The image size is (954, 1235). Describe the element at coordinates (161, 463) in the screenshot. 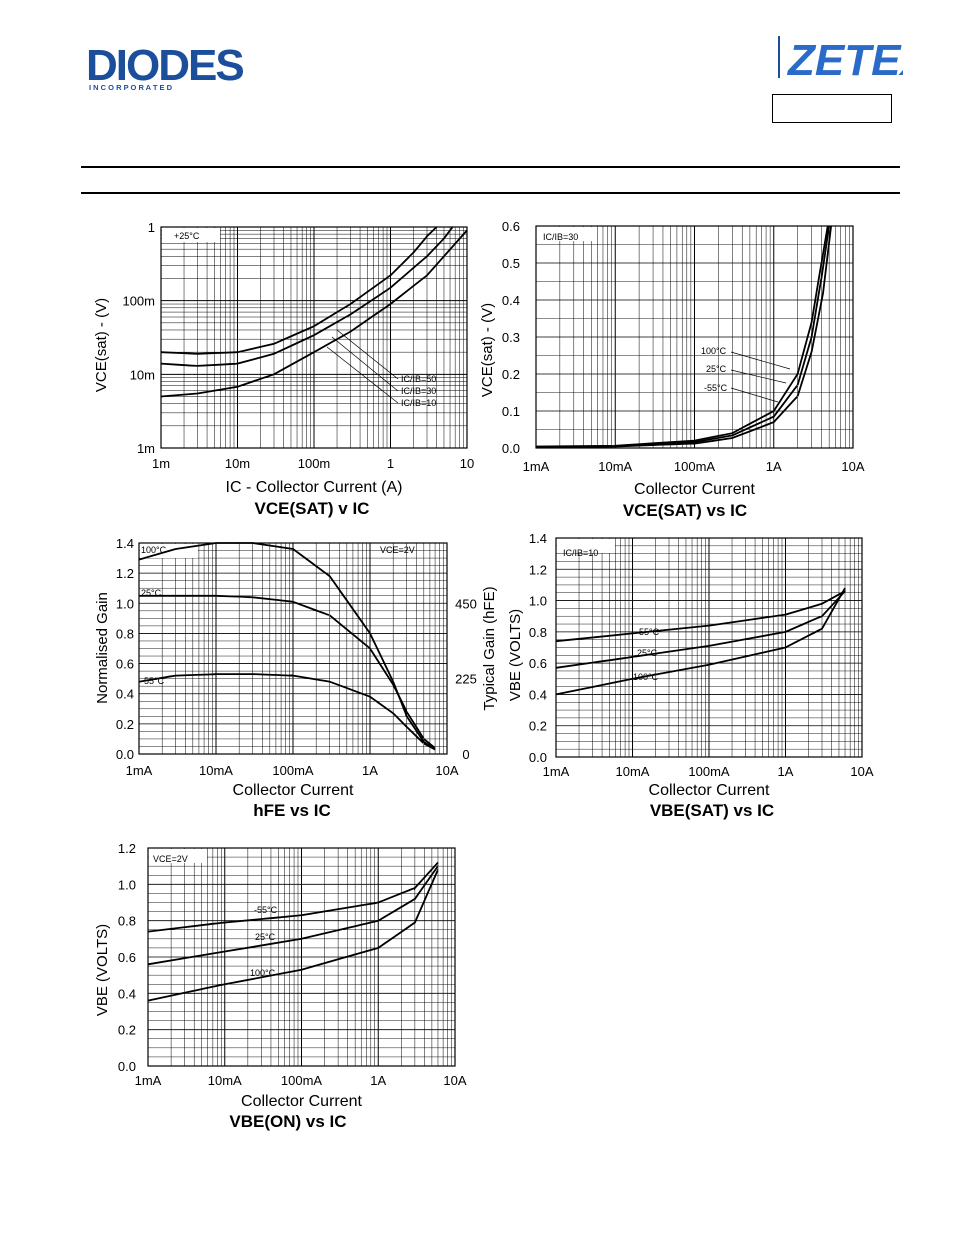

I see `x-tick-label: 1m` at that location.